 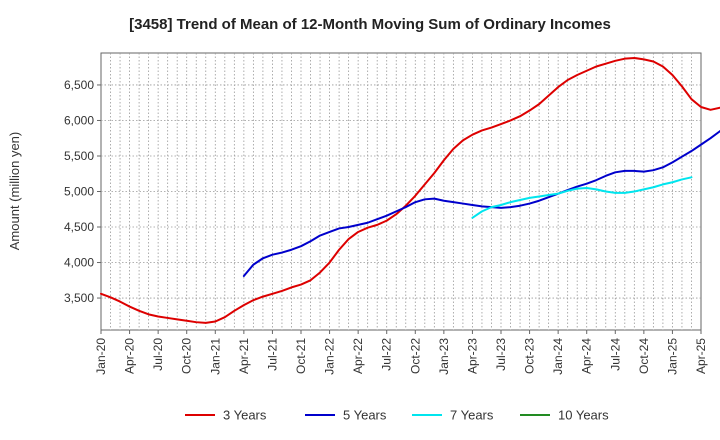 I want to click on legend-label: 7 Years, so click(x=472, y=415).